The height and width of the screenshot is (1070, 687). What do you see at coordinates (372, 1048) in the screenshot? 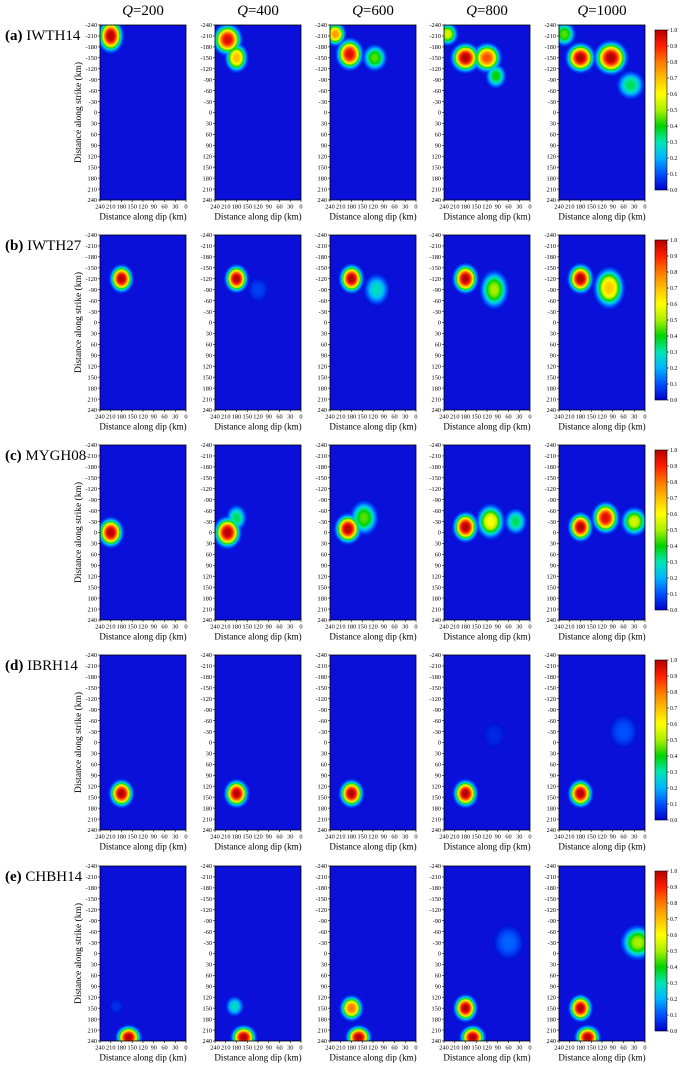
I see `x-tick-label: 120` at bounding box center [372, 1048].